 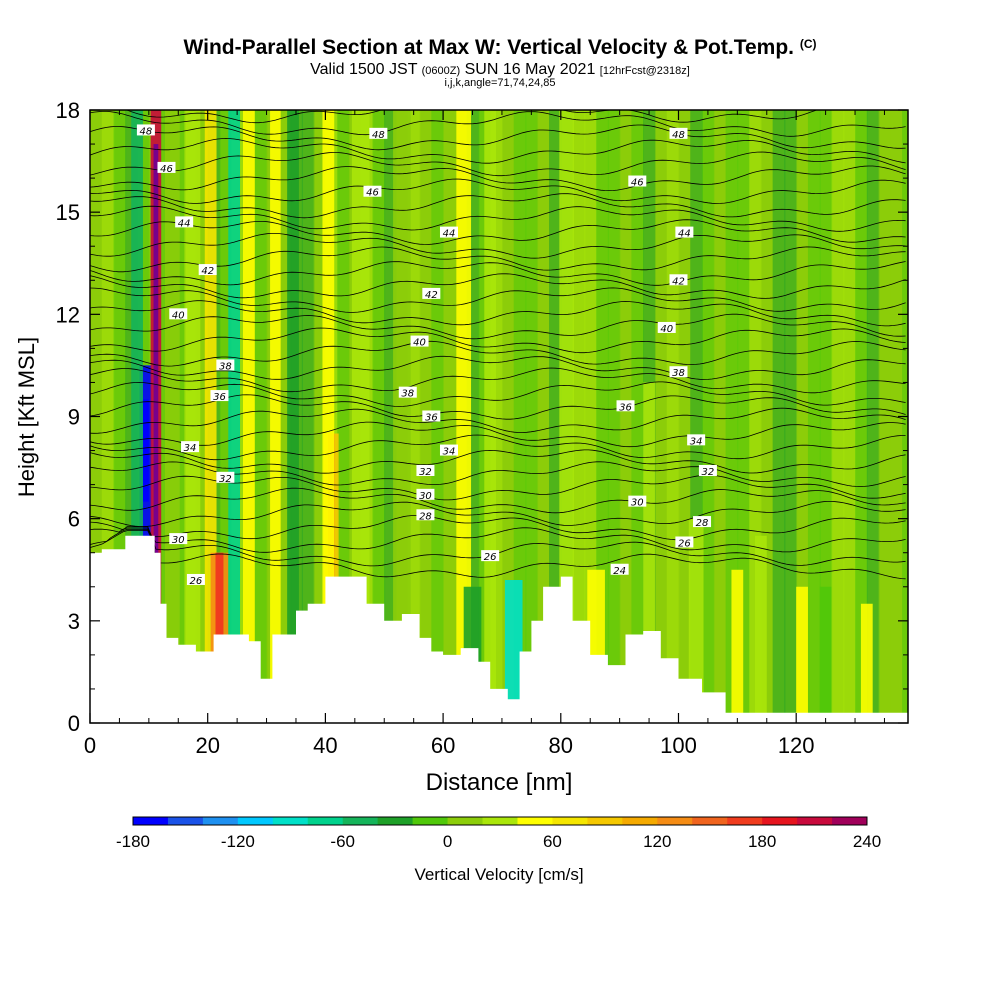 I want to click on colorbar-frame, so click(x=500, y=821).